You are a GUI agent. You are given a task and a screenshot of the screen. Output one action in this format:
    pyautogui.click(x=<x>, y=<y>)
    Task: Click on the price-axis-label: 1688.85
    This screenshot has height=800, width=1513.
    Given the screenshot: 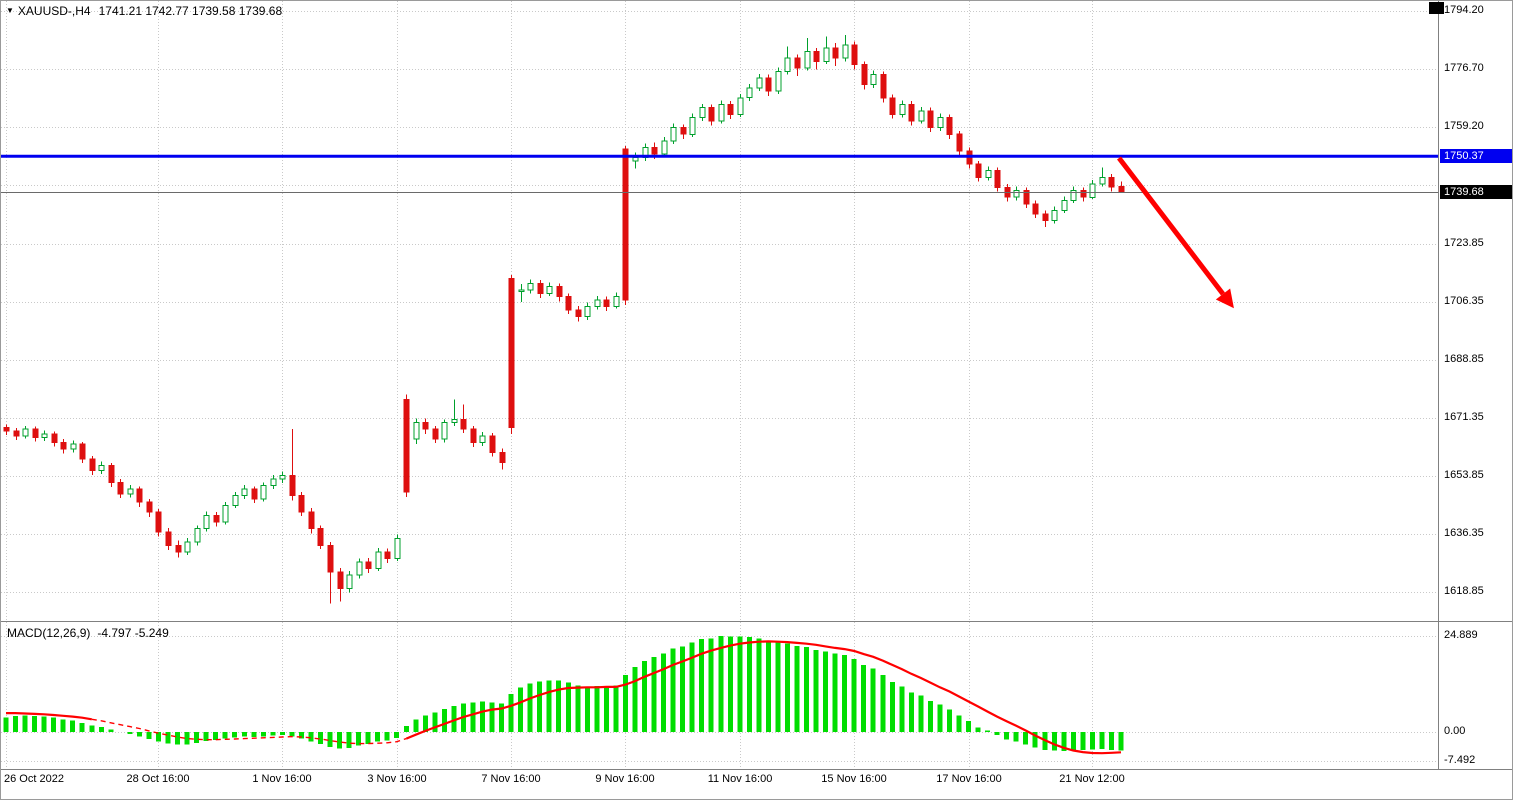 What is the action you would take?
    pyautogui.click(x=1464, y=359)
    